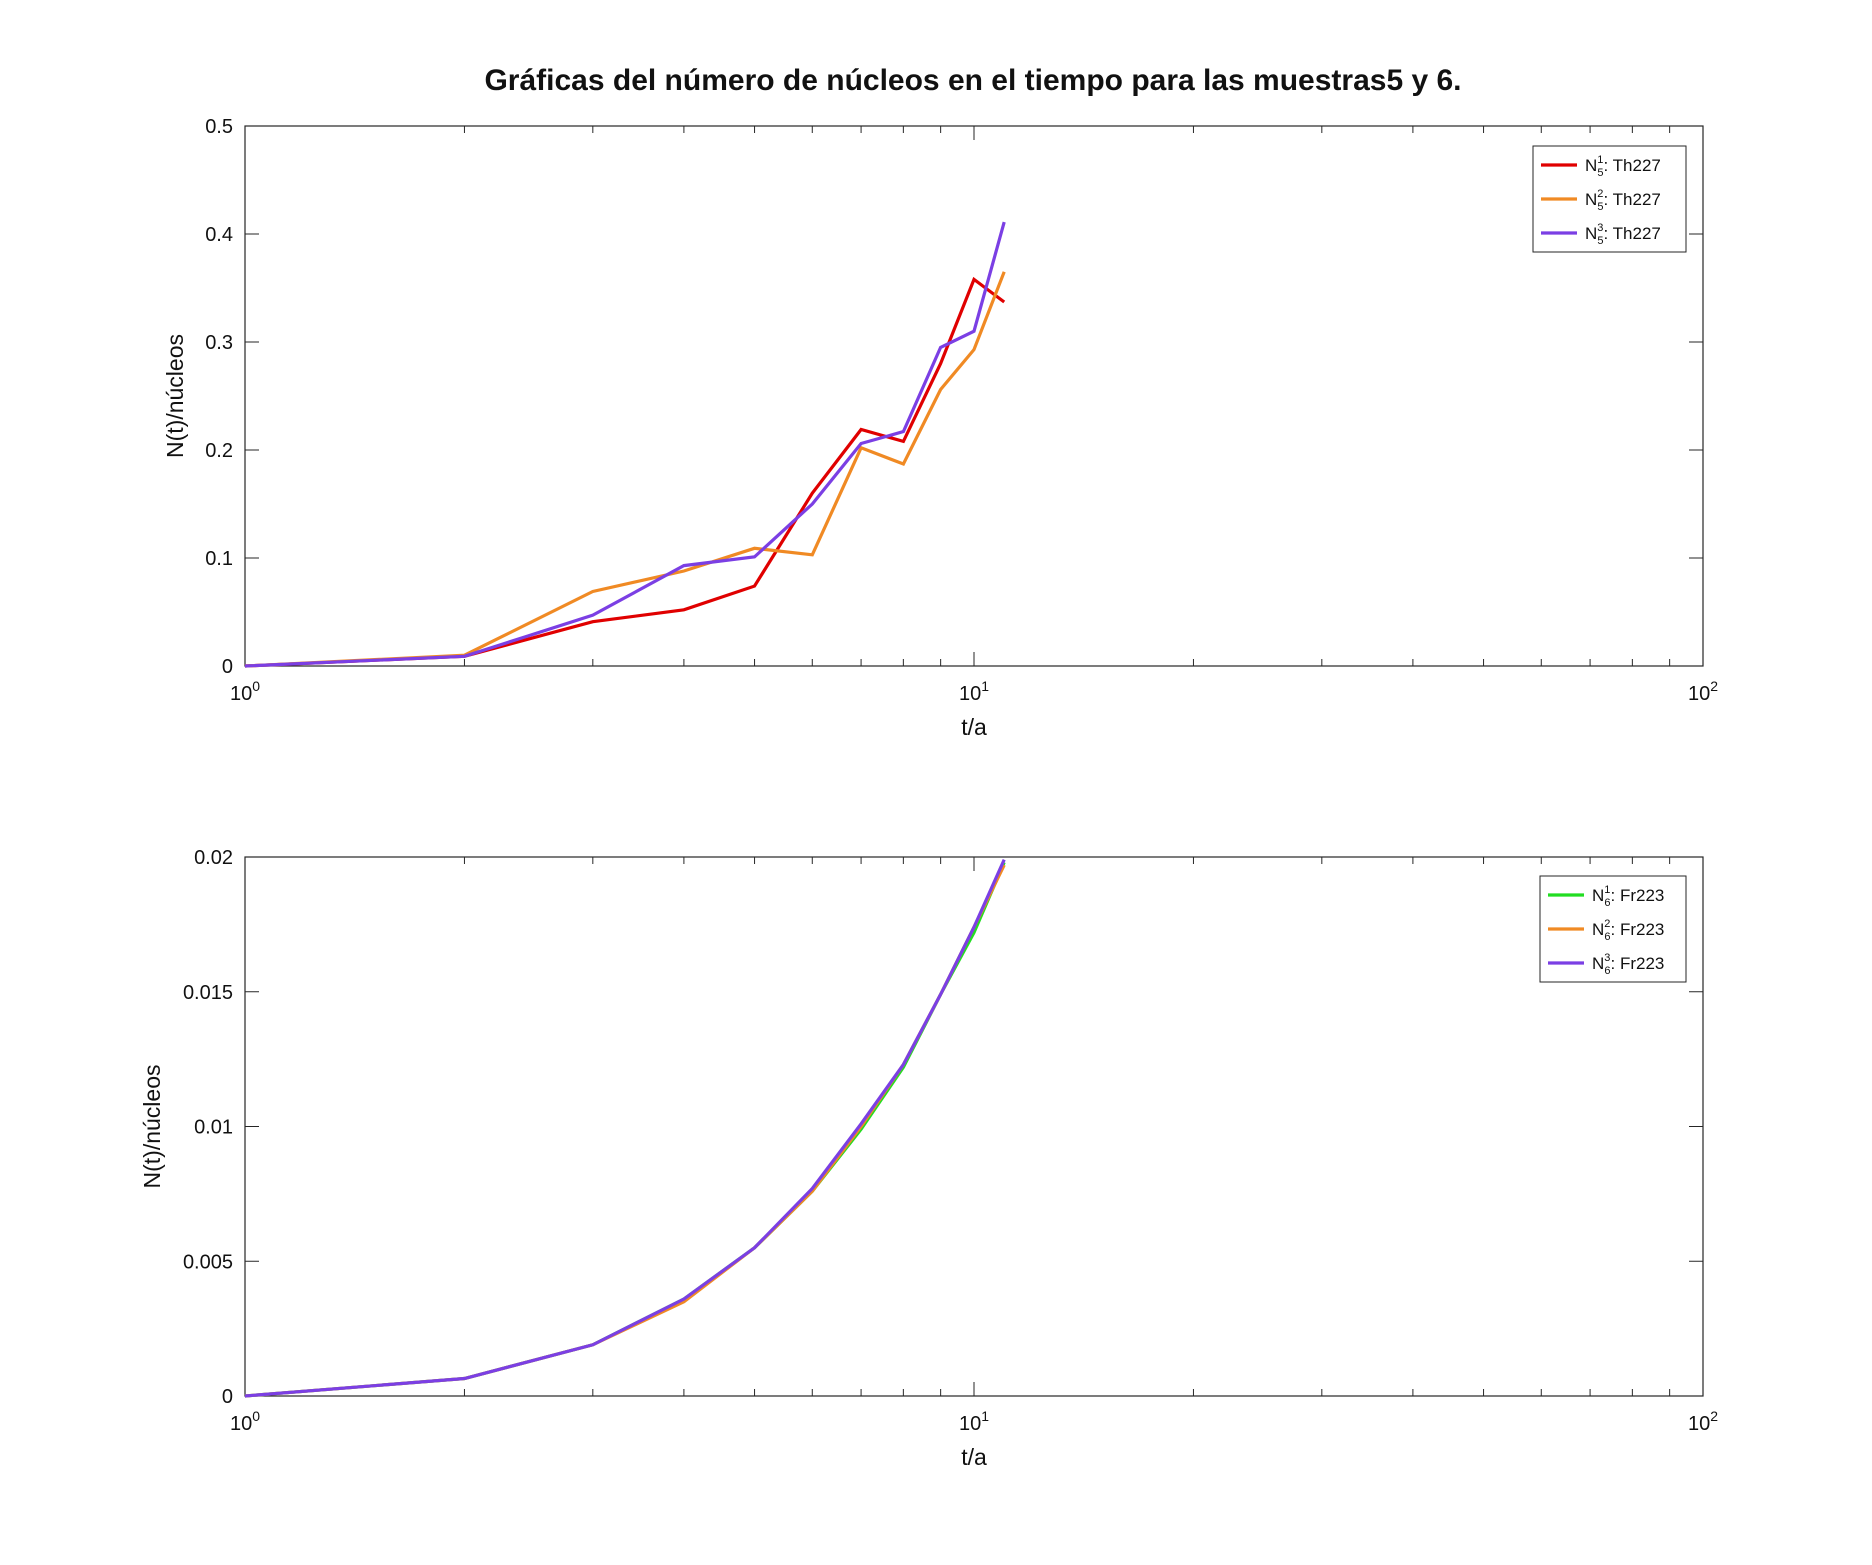 This screenshot has width=1872, height=1565. Describe the element at coordinates (1628, 964) in the screenshot. I see `legend-label: N3 6: Fr223` at that location.